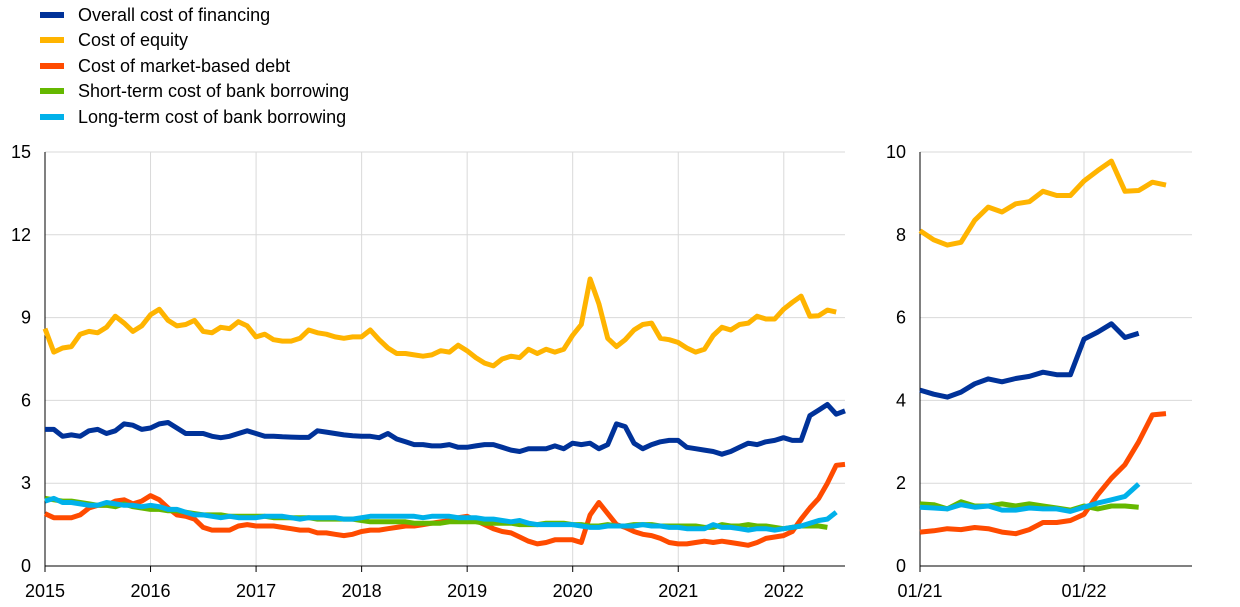  Describe the element at coordinates (901, 483) in the screenshot. I see `y-tick-label: 2` at that location.